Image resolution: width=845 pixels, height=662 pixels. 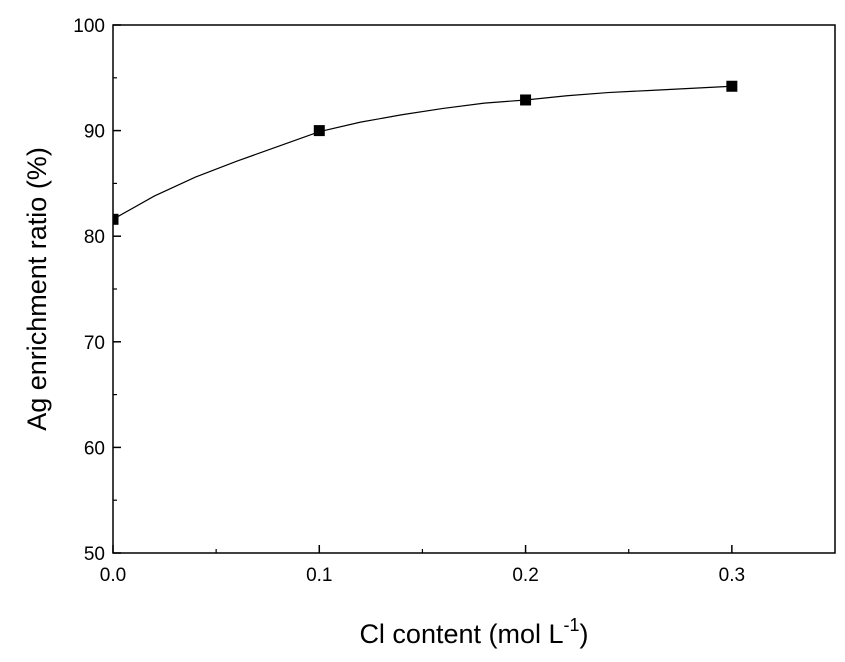 What do you see at coordinates (113, 575) in the screenshot?
I see `x-tick-label: 0.0` at bounding box center [113, 575].